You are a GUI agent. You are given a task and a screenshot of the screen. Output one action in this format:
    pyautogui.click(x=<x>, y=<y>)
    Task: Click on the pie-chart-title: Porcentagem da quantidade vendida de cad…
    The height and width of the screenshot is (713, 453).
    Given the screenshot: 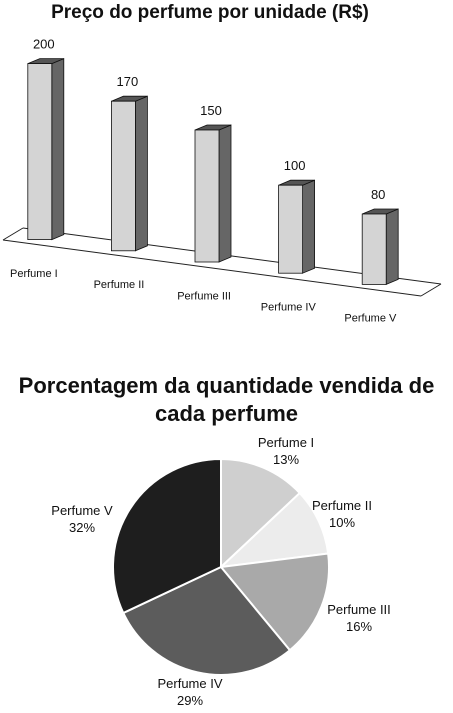 What is the action you would take?
    pyautogui.click(x=226, y=400)
    